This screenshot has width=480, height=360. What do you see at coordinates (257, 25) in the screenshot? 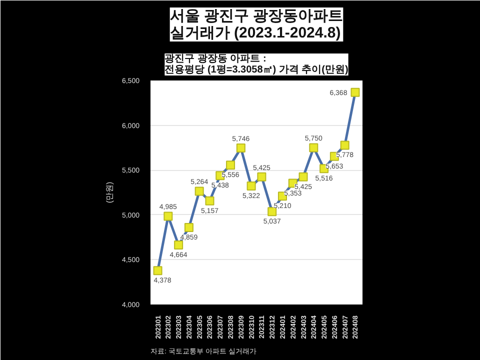
I see `chart-title: 서울 광진구 광장동아파트 실거래가 (2023.1-2024.8)` at bounding box center [257, 25].